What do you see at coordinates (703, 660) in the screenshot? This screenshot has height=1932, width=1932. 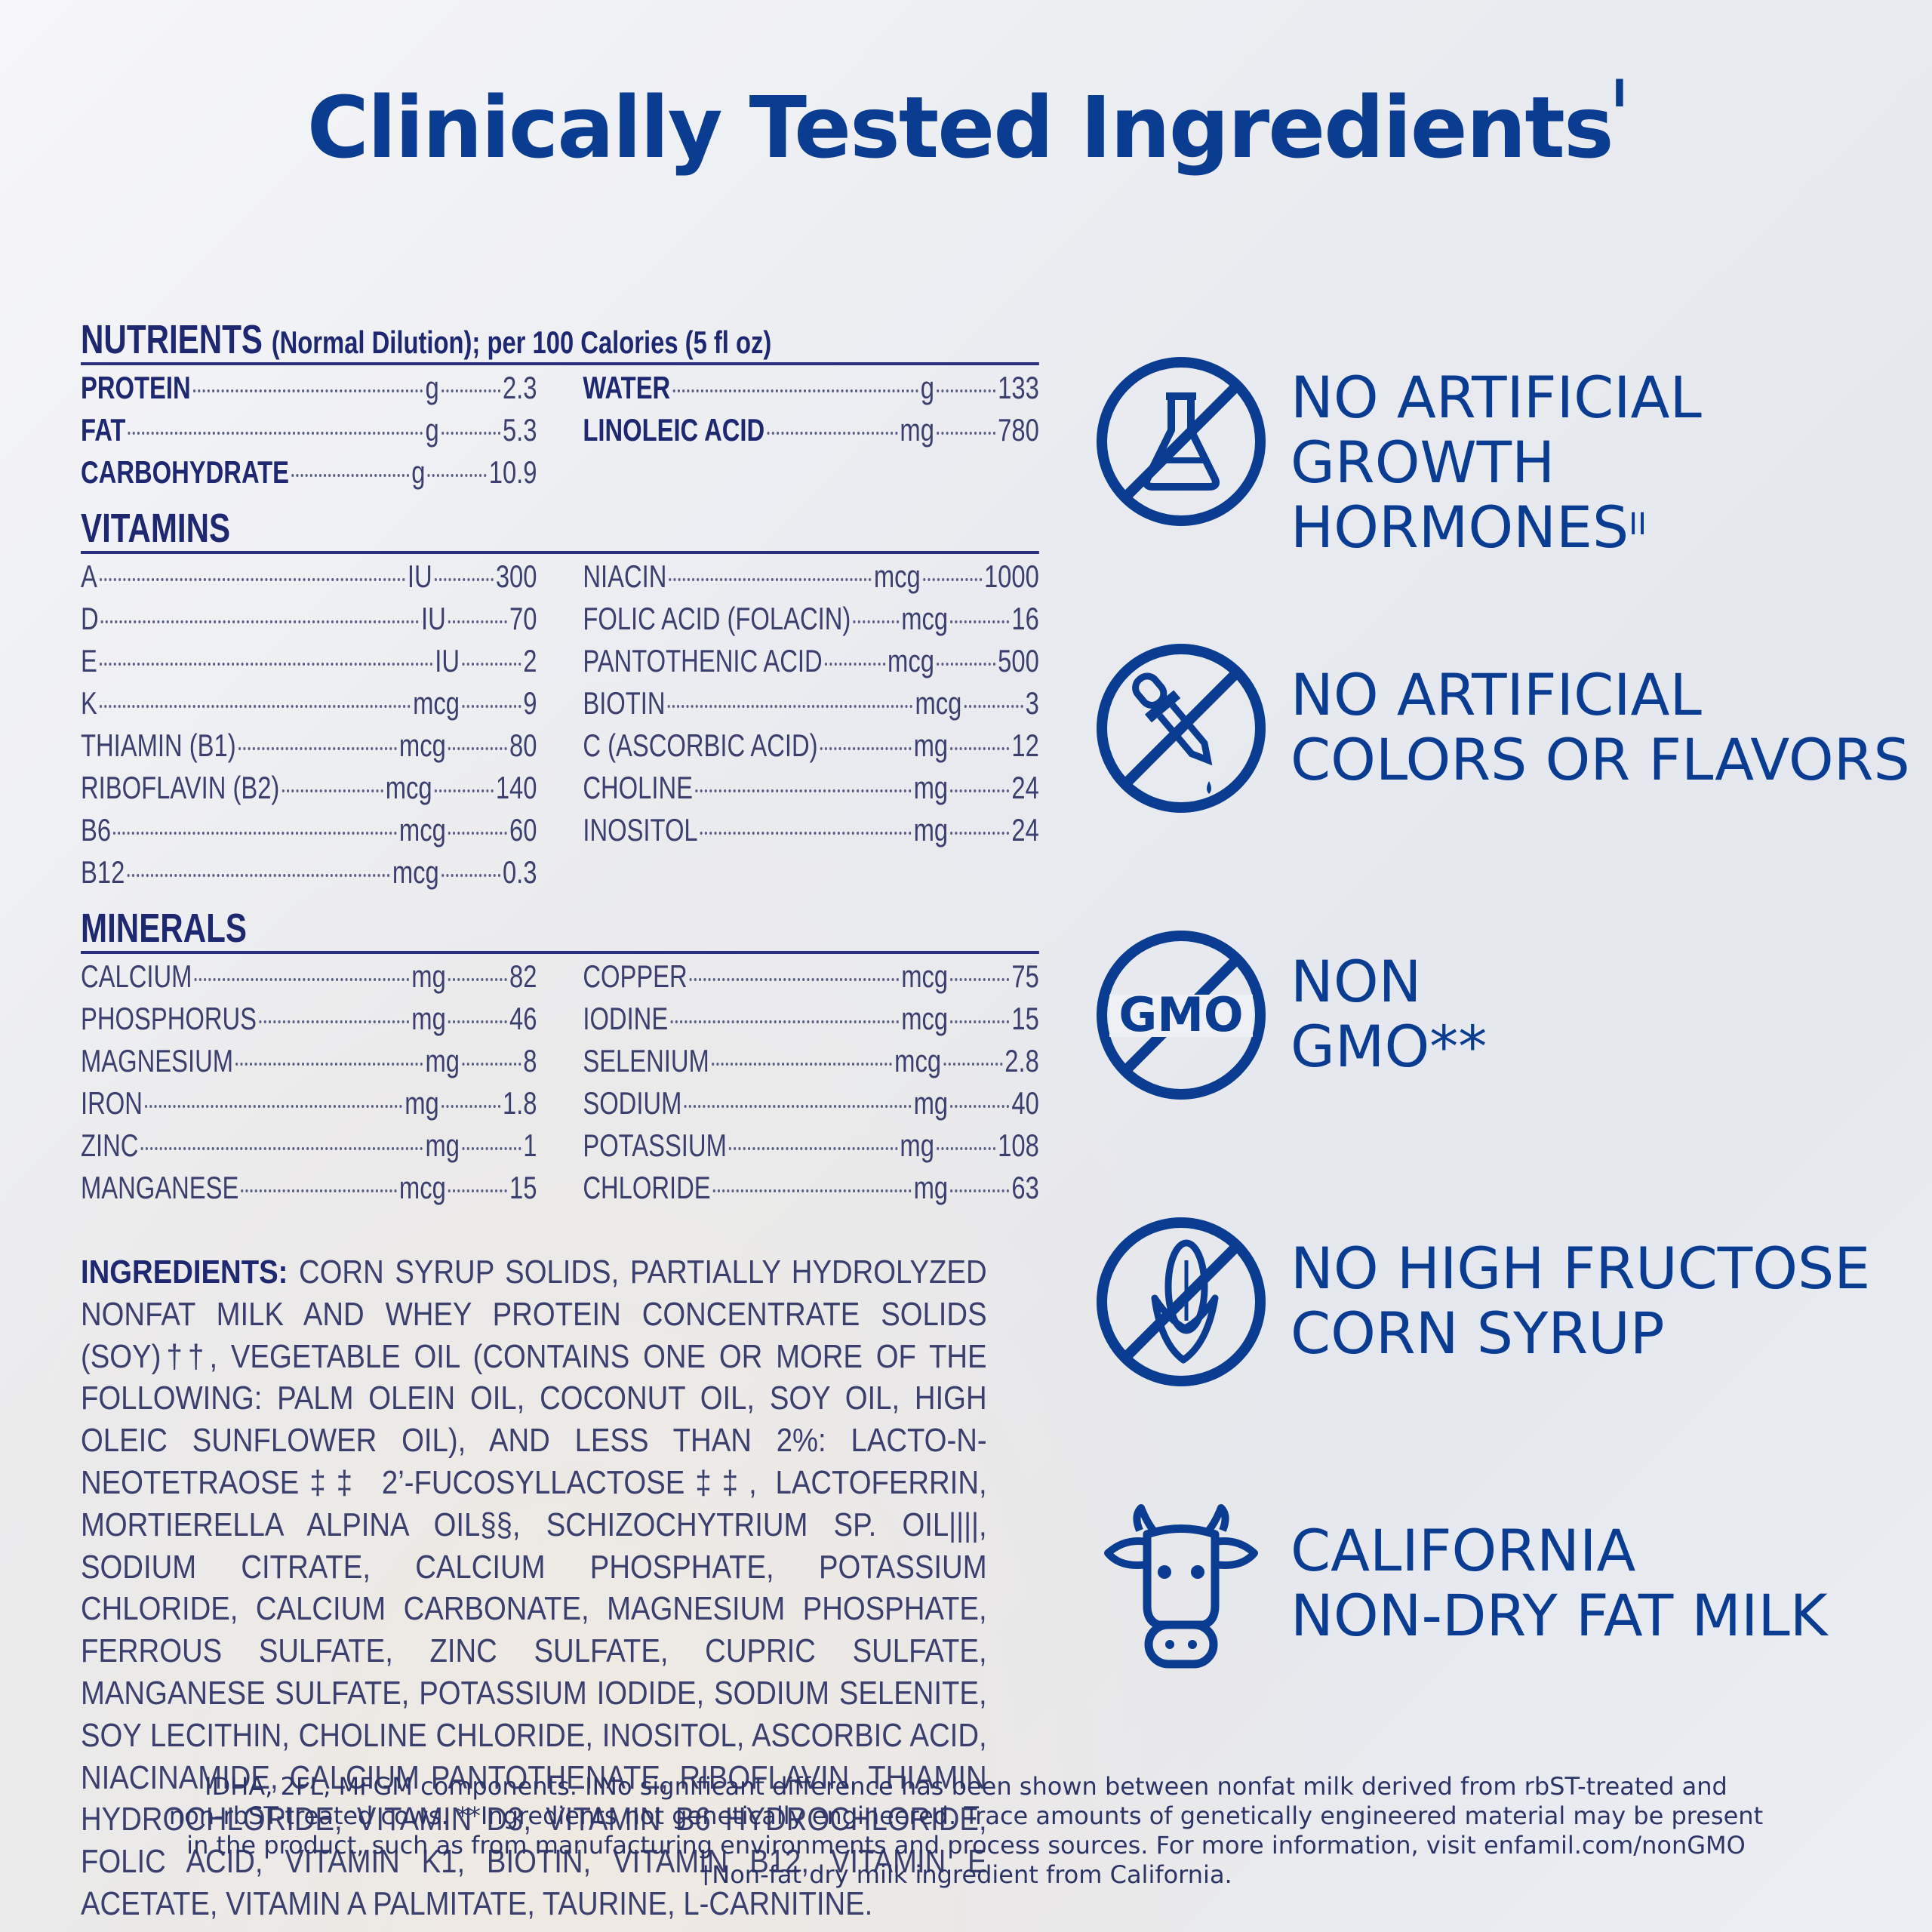 I see `nutrient-name: PANTOTHENIC ACID` at bounding box center [703, 660].